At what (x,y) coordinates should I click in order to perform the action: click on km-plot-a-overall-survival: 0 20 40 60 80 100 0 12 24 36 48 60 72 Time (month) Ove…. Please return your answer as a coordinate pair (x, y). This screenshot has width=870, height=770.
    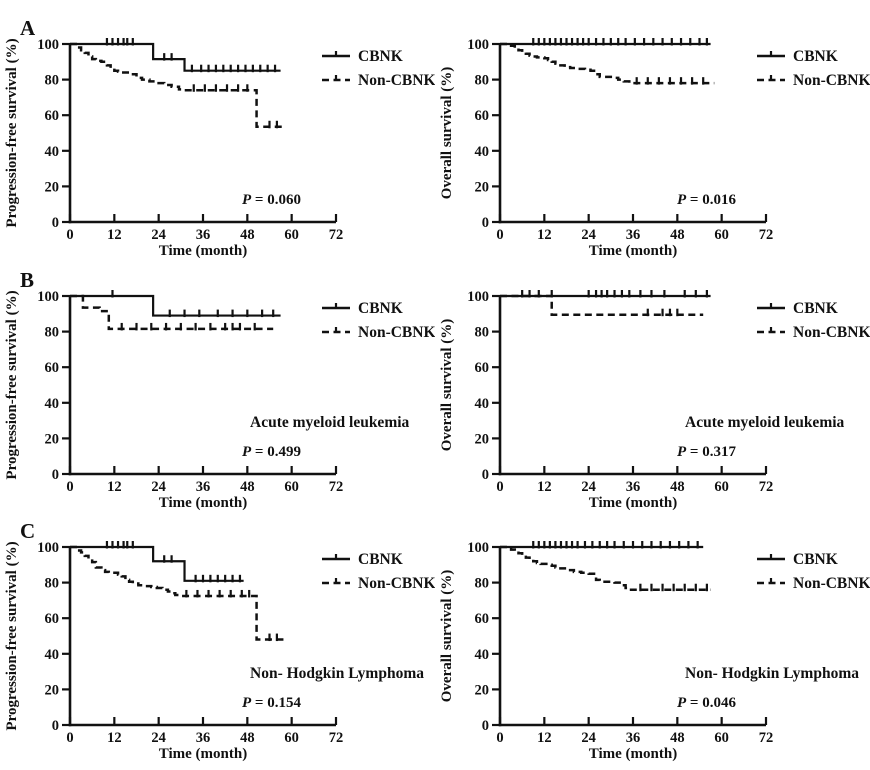
    Looking at the image, I should click on (654, 148).